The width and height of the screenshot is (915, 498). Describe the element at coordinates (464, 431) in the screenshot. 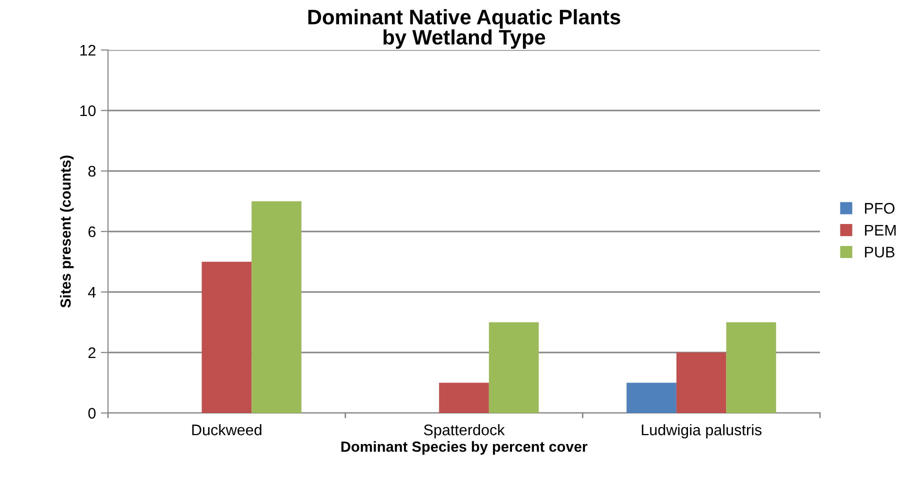

I see `x-tick-label: Spatterdock` at that location.